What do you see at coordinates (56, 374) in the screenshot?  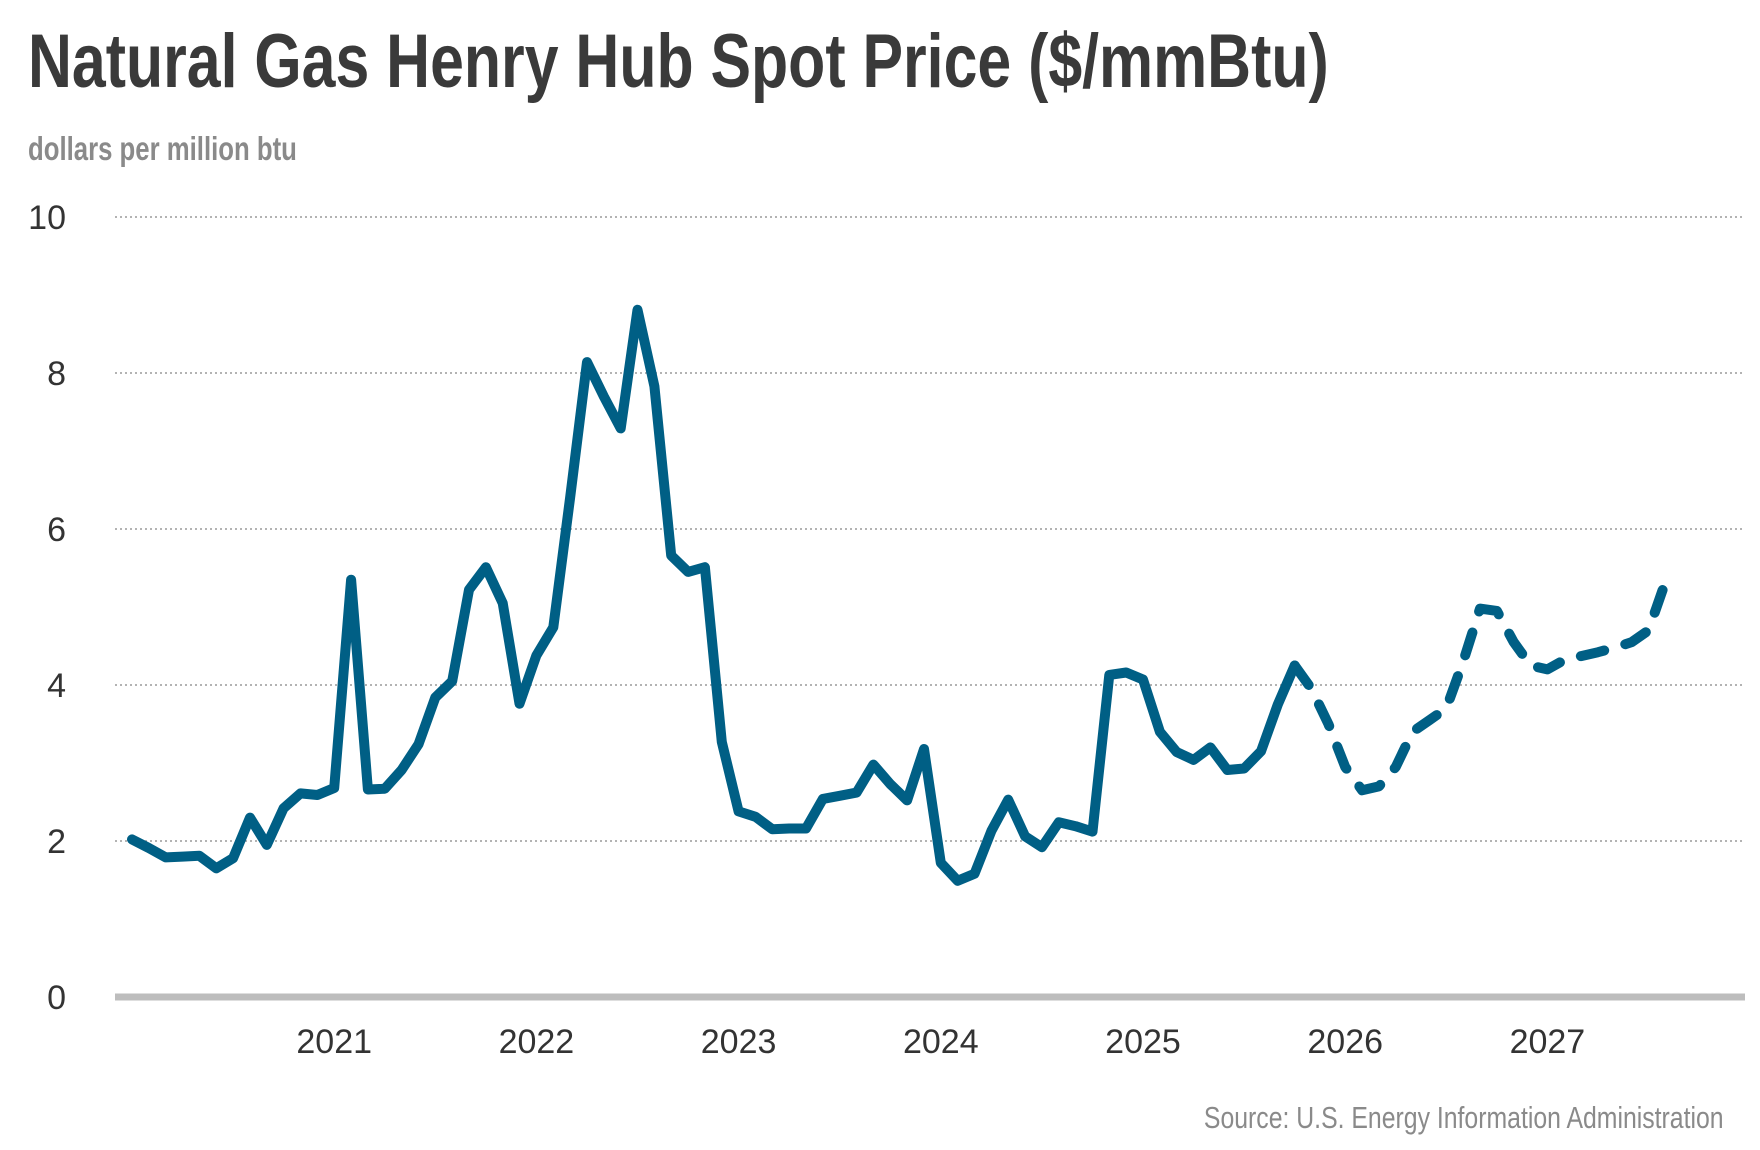 I see `y-tick-label: 8` at bounding box center [56, 374].